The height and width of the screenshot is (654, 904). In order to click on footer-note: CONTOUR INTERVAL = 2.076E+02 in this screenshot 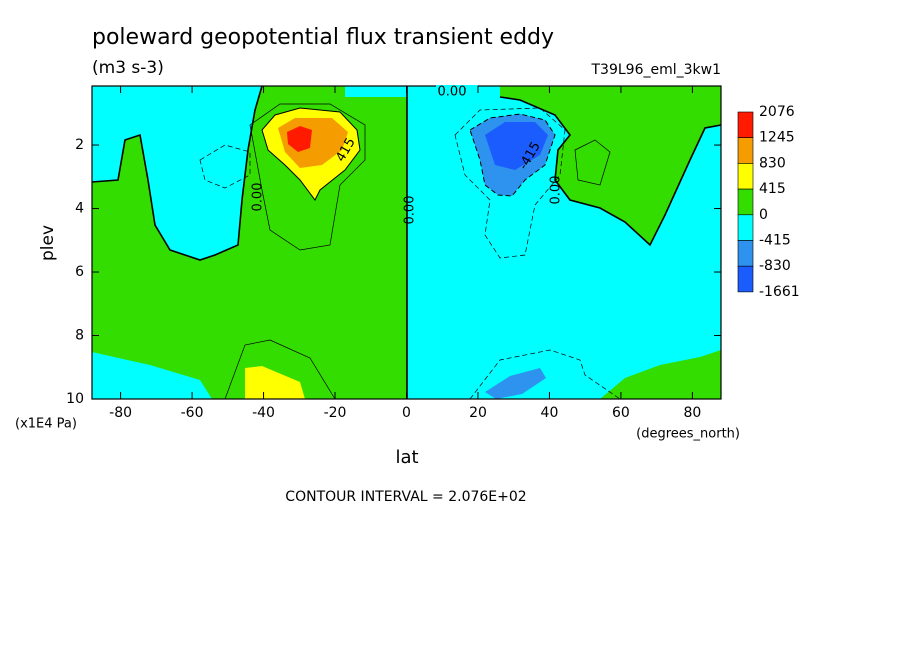, I will do `click(405, 497)`.